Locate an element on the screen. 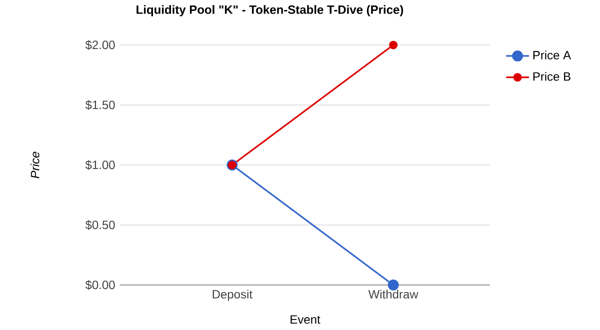 This screenshot has width=600, height=330. y-tick-label: $0.00 is located at coordinates (100, 285).